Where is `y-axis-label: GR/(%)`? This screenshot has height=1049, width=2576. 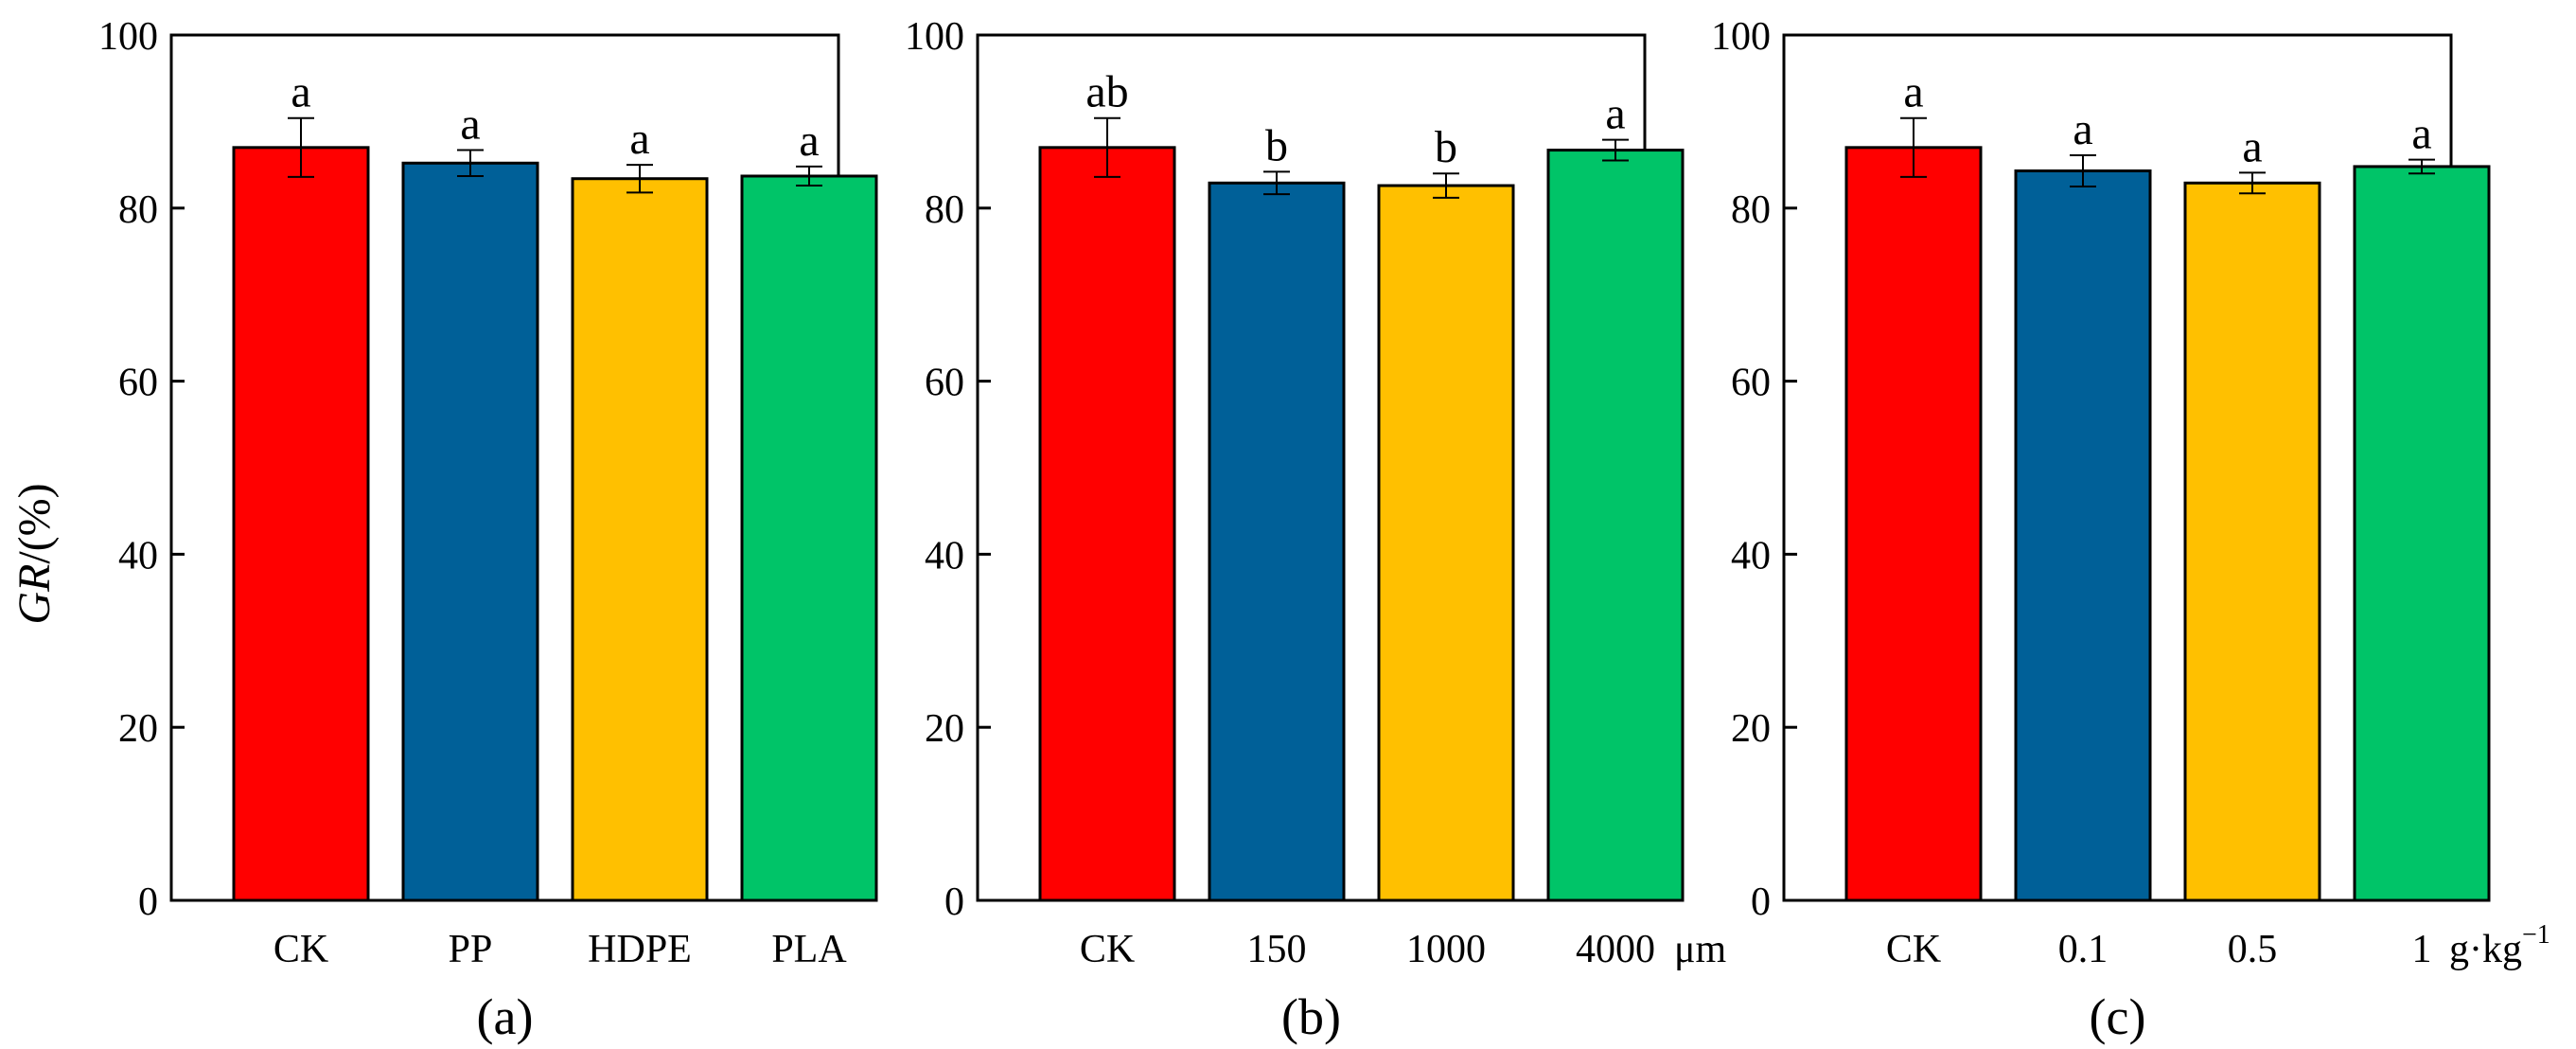
y-axis-label: GR/(%) is located at coordinates (34, 553).